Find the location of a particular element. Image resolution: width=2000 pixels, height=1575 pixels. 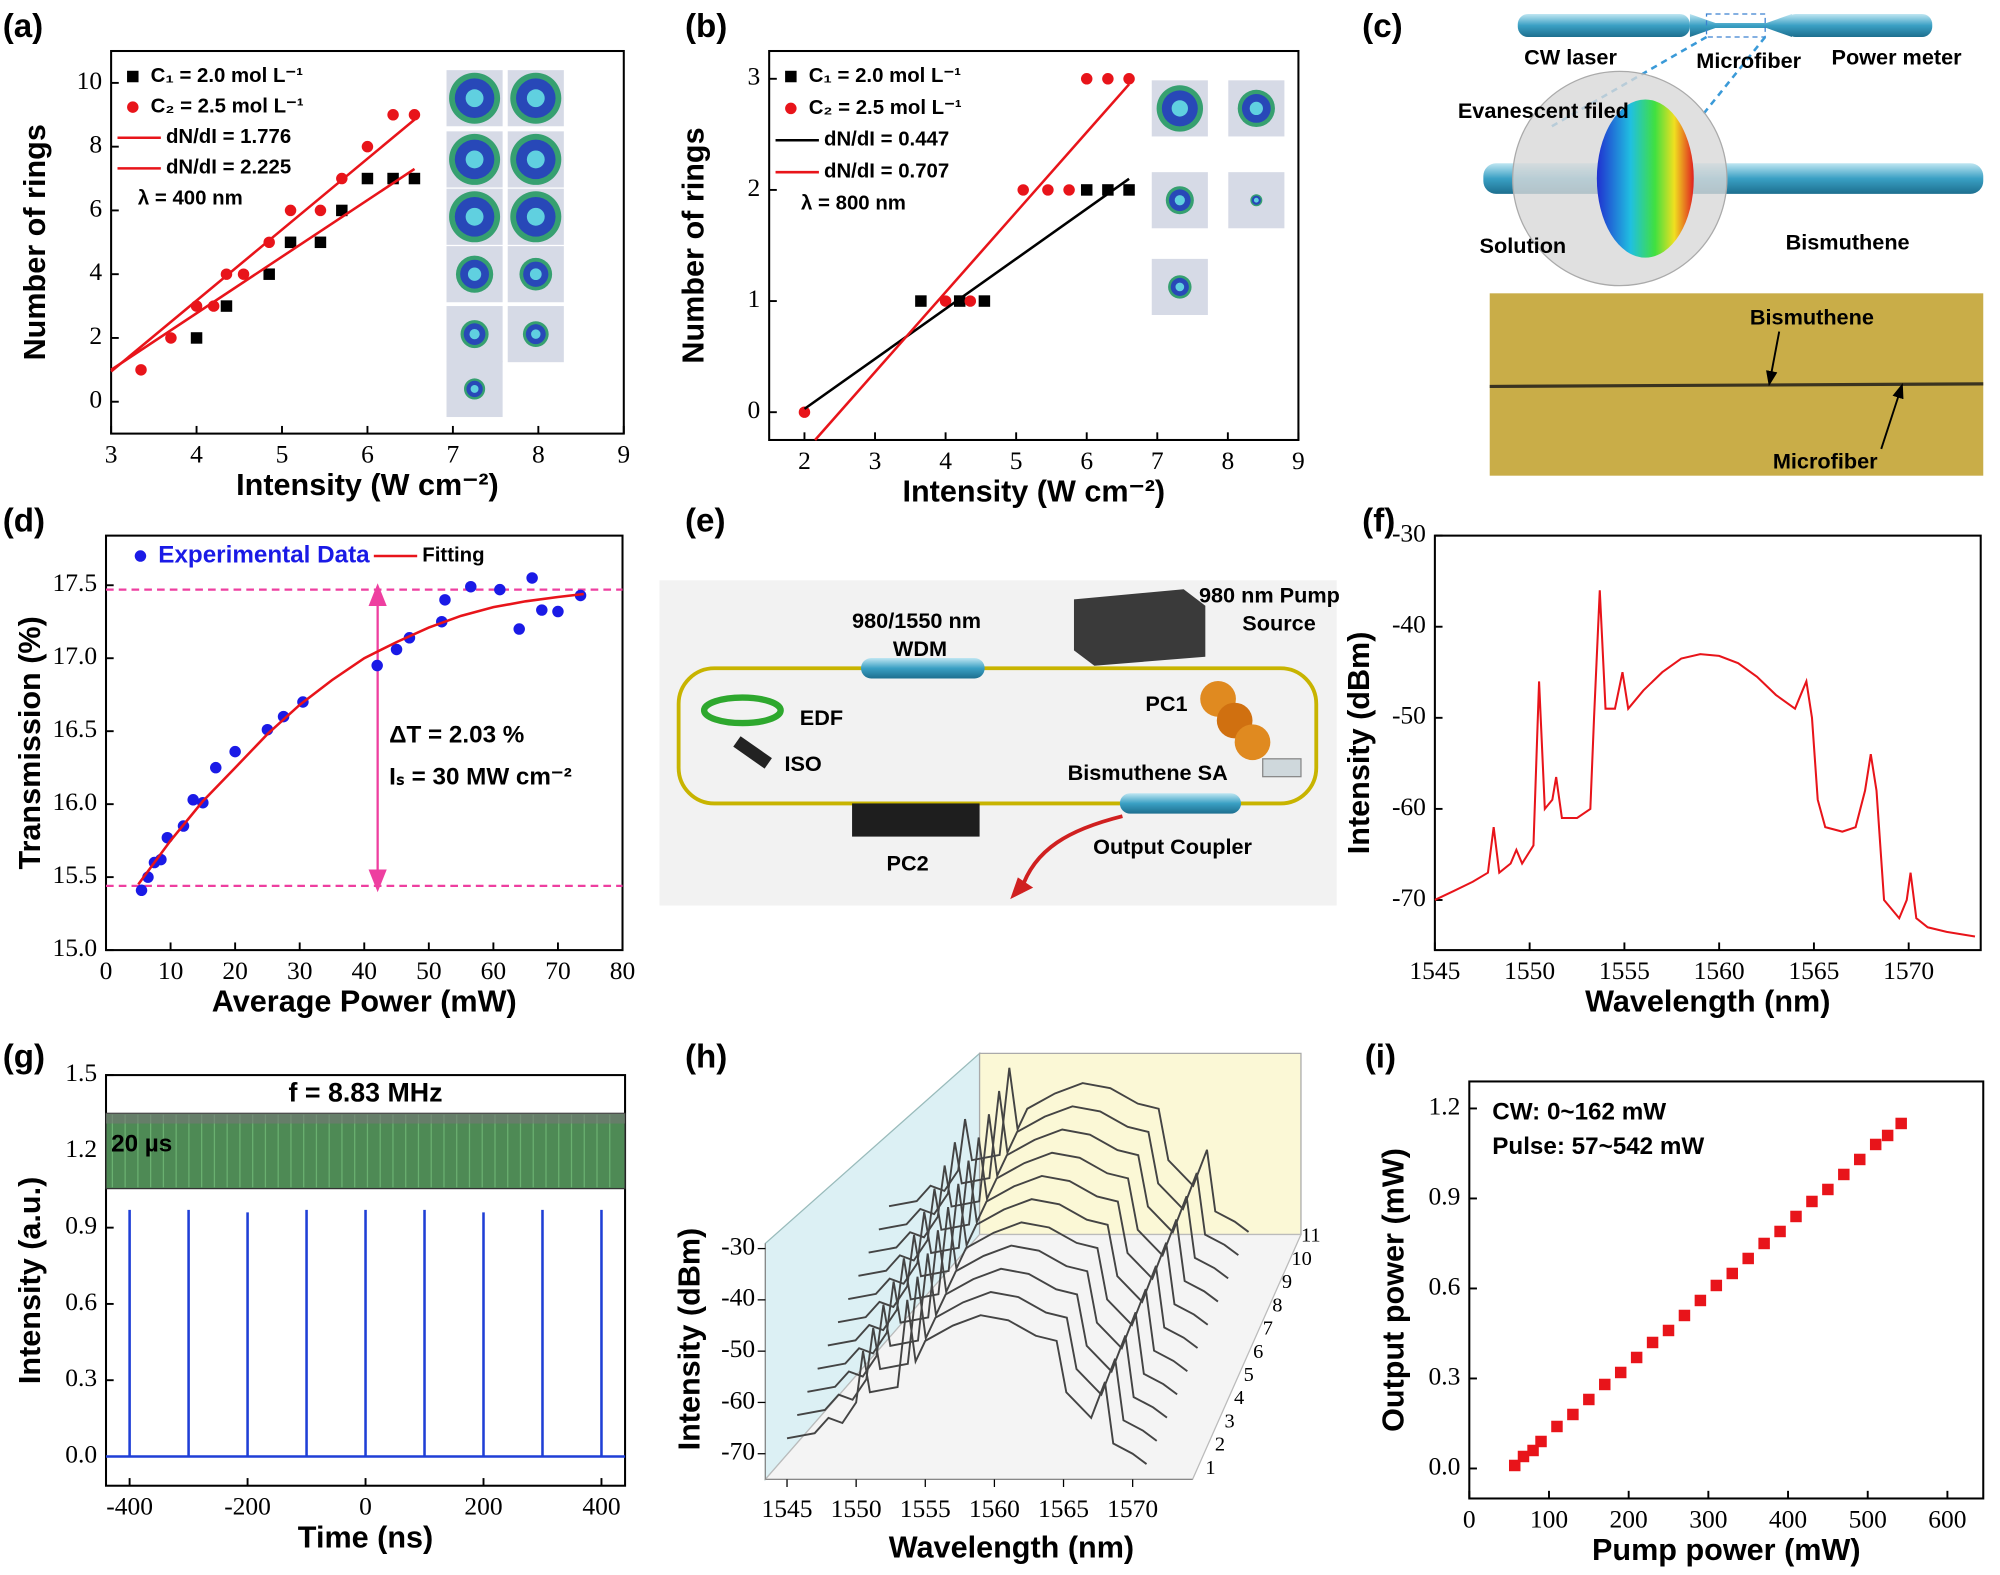

annotation: λ = 800 nm is located at coordinates (853, 203).